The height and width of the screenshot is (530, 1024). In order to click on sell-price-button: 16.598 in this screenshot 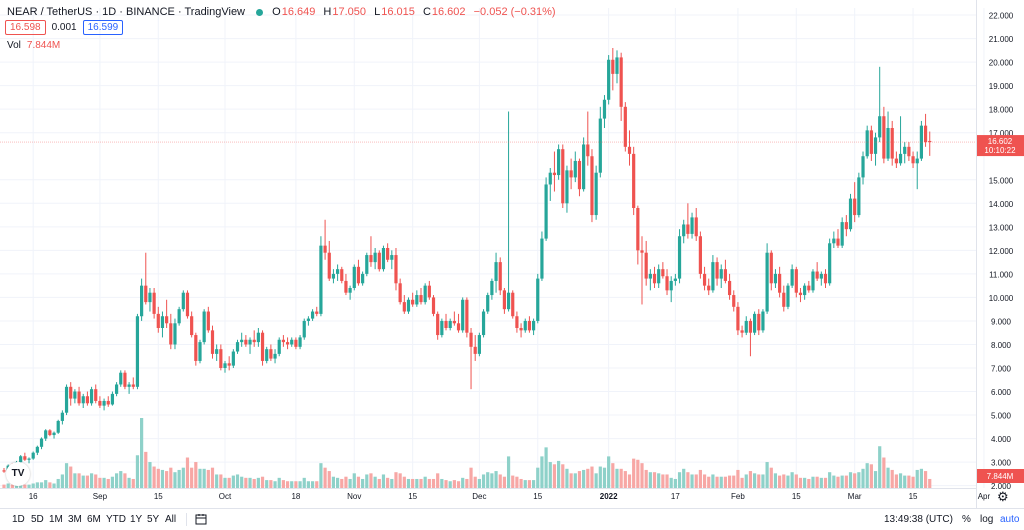, I will do `click(25, 27)`.